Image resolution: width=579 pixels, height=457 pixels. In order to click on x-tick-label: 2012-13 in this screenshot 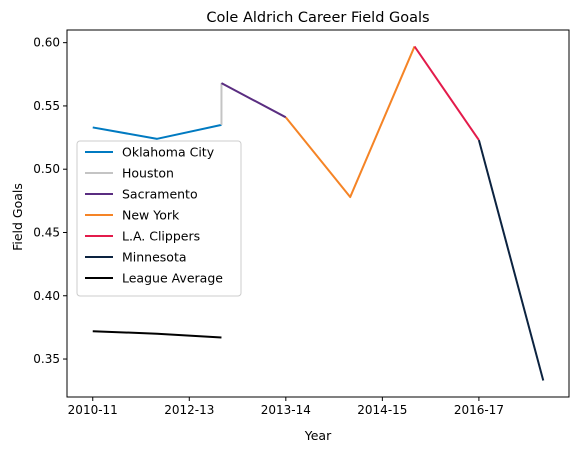, I will do `click(189, 410)`.